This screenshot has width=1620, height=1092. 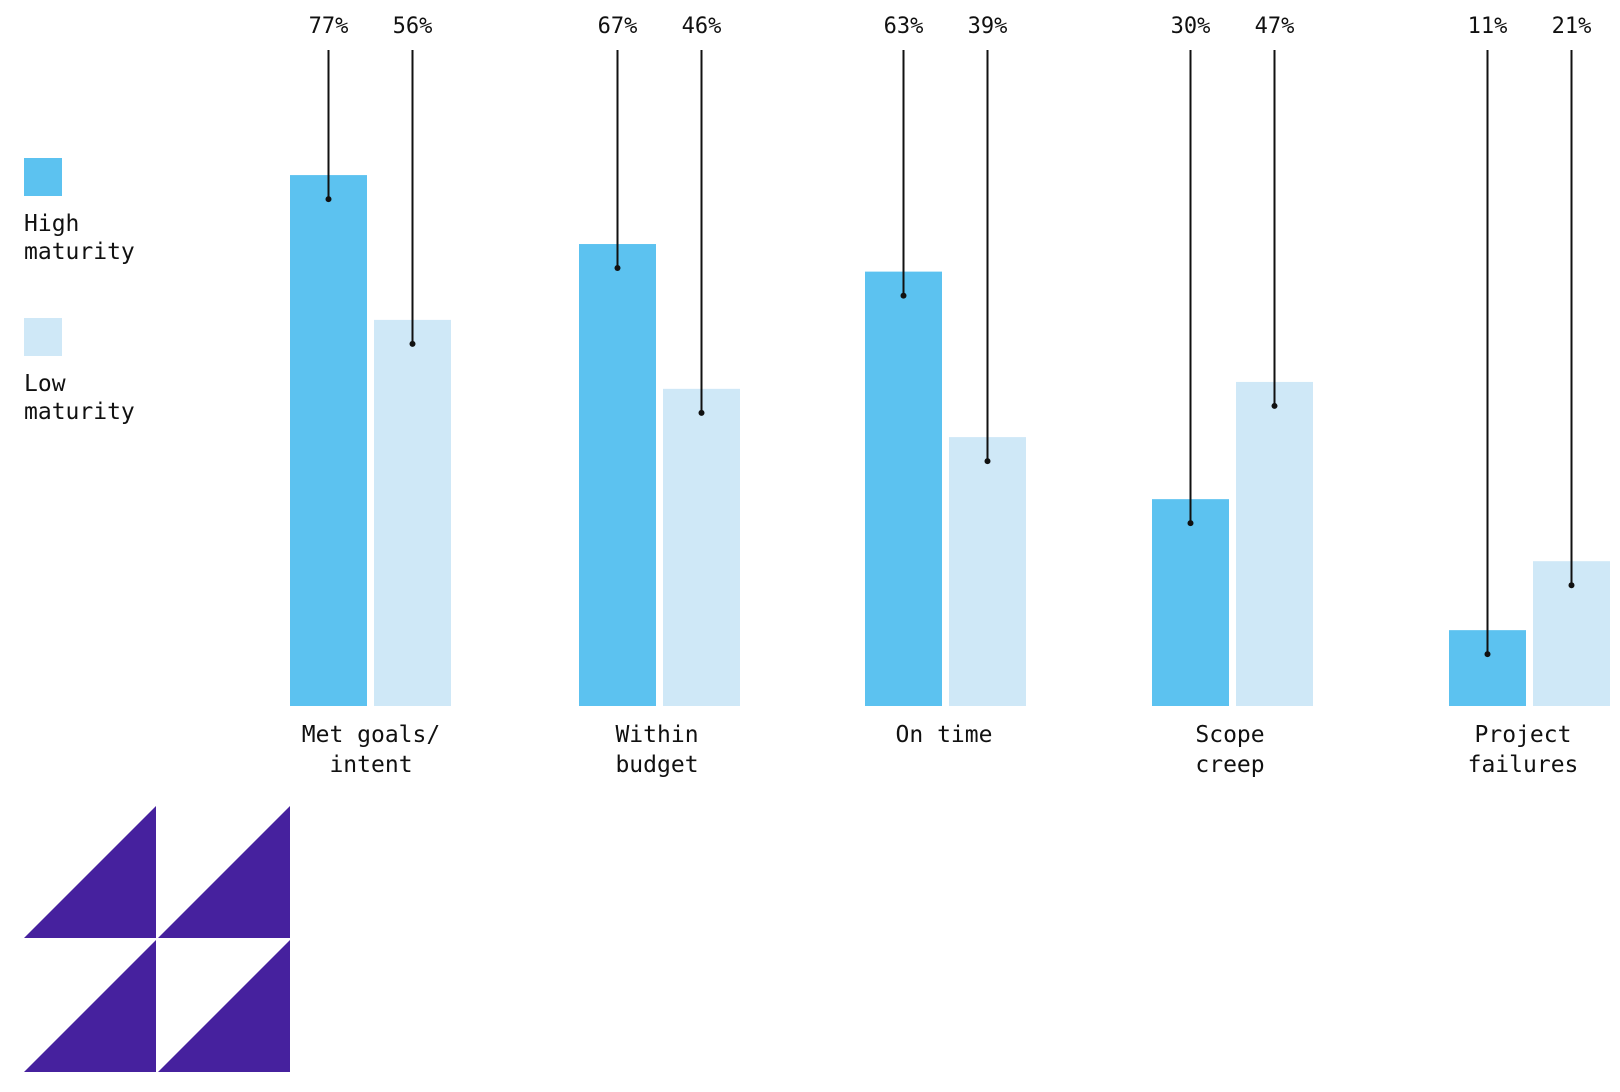 What do you see at coordinates (1275, 26) in the screenshot?
I see `data-label-low-scope-creep: 47%` at bounding box center [1275, 26].